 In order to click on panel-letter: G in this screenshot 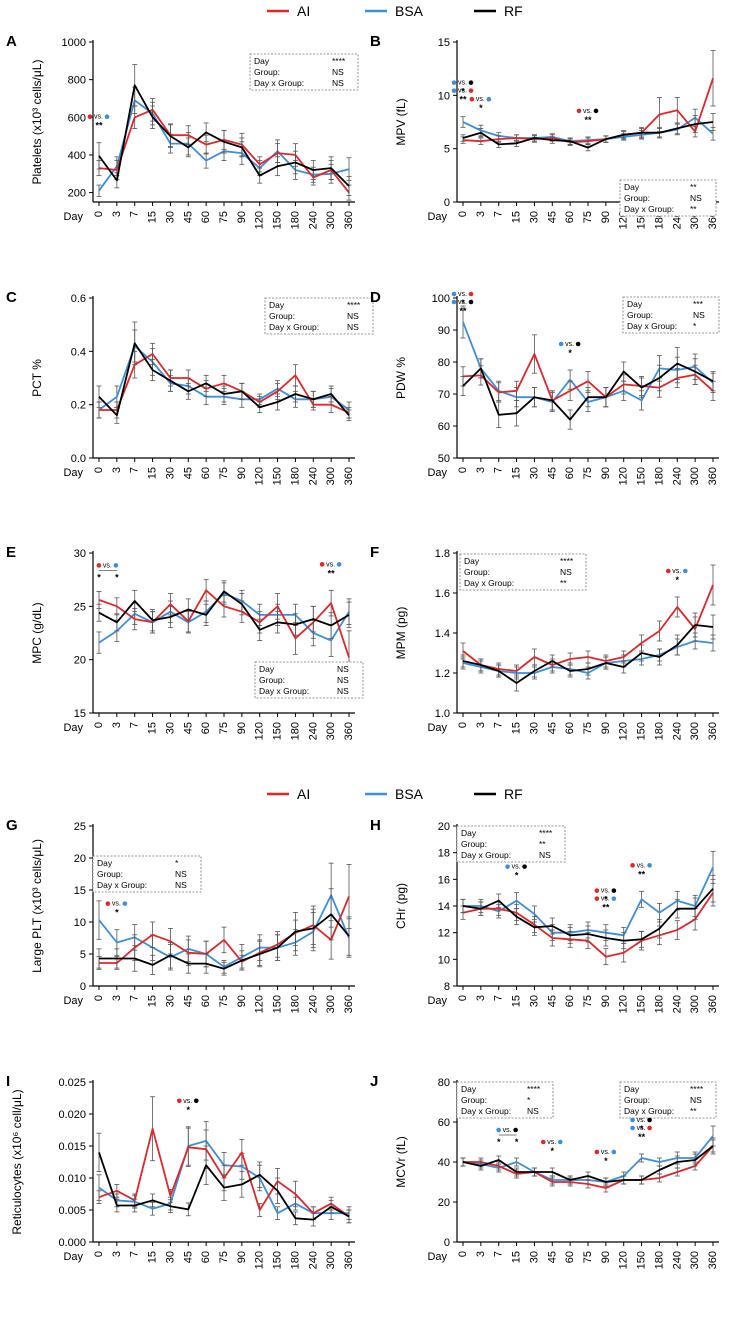, I will do `click(12, 825)`.